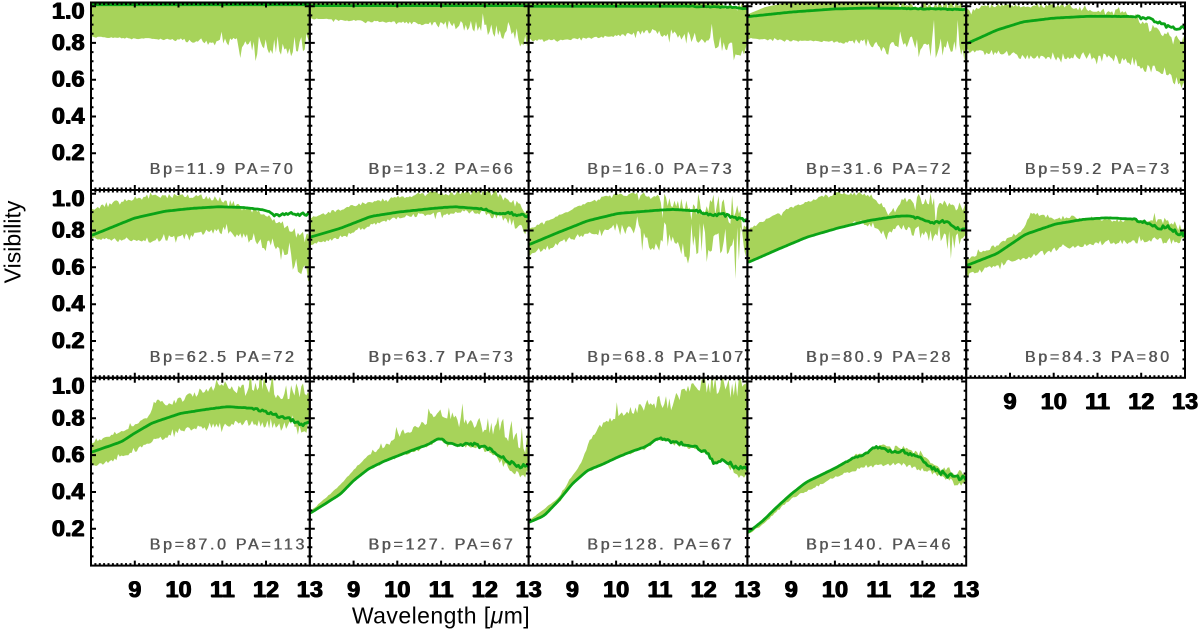 Image resolution: width=1200 pixels, height=635 pixels. I want to click on svg-text: Bp=59.2 PA=73, so click(1098, 169).